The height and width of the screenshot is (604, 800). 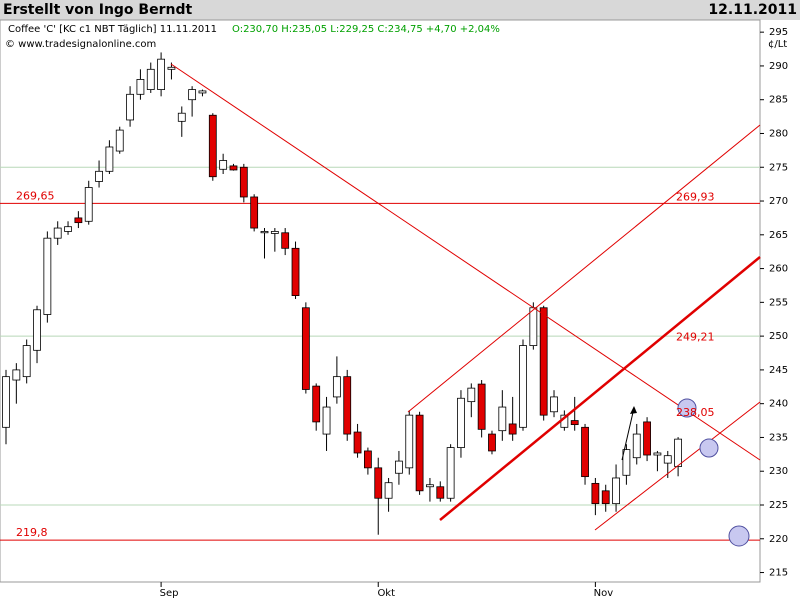 I want to click on y-unit: ¢/Lt, so click(x=777, y=44).